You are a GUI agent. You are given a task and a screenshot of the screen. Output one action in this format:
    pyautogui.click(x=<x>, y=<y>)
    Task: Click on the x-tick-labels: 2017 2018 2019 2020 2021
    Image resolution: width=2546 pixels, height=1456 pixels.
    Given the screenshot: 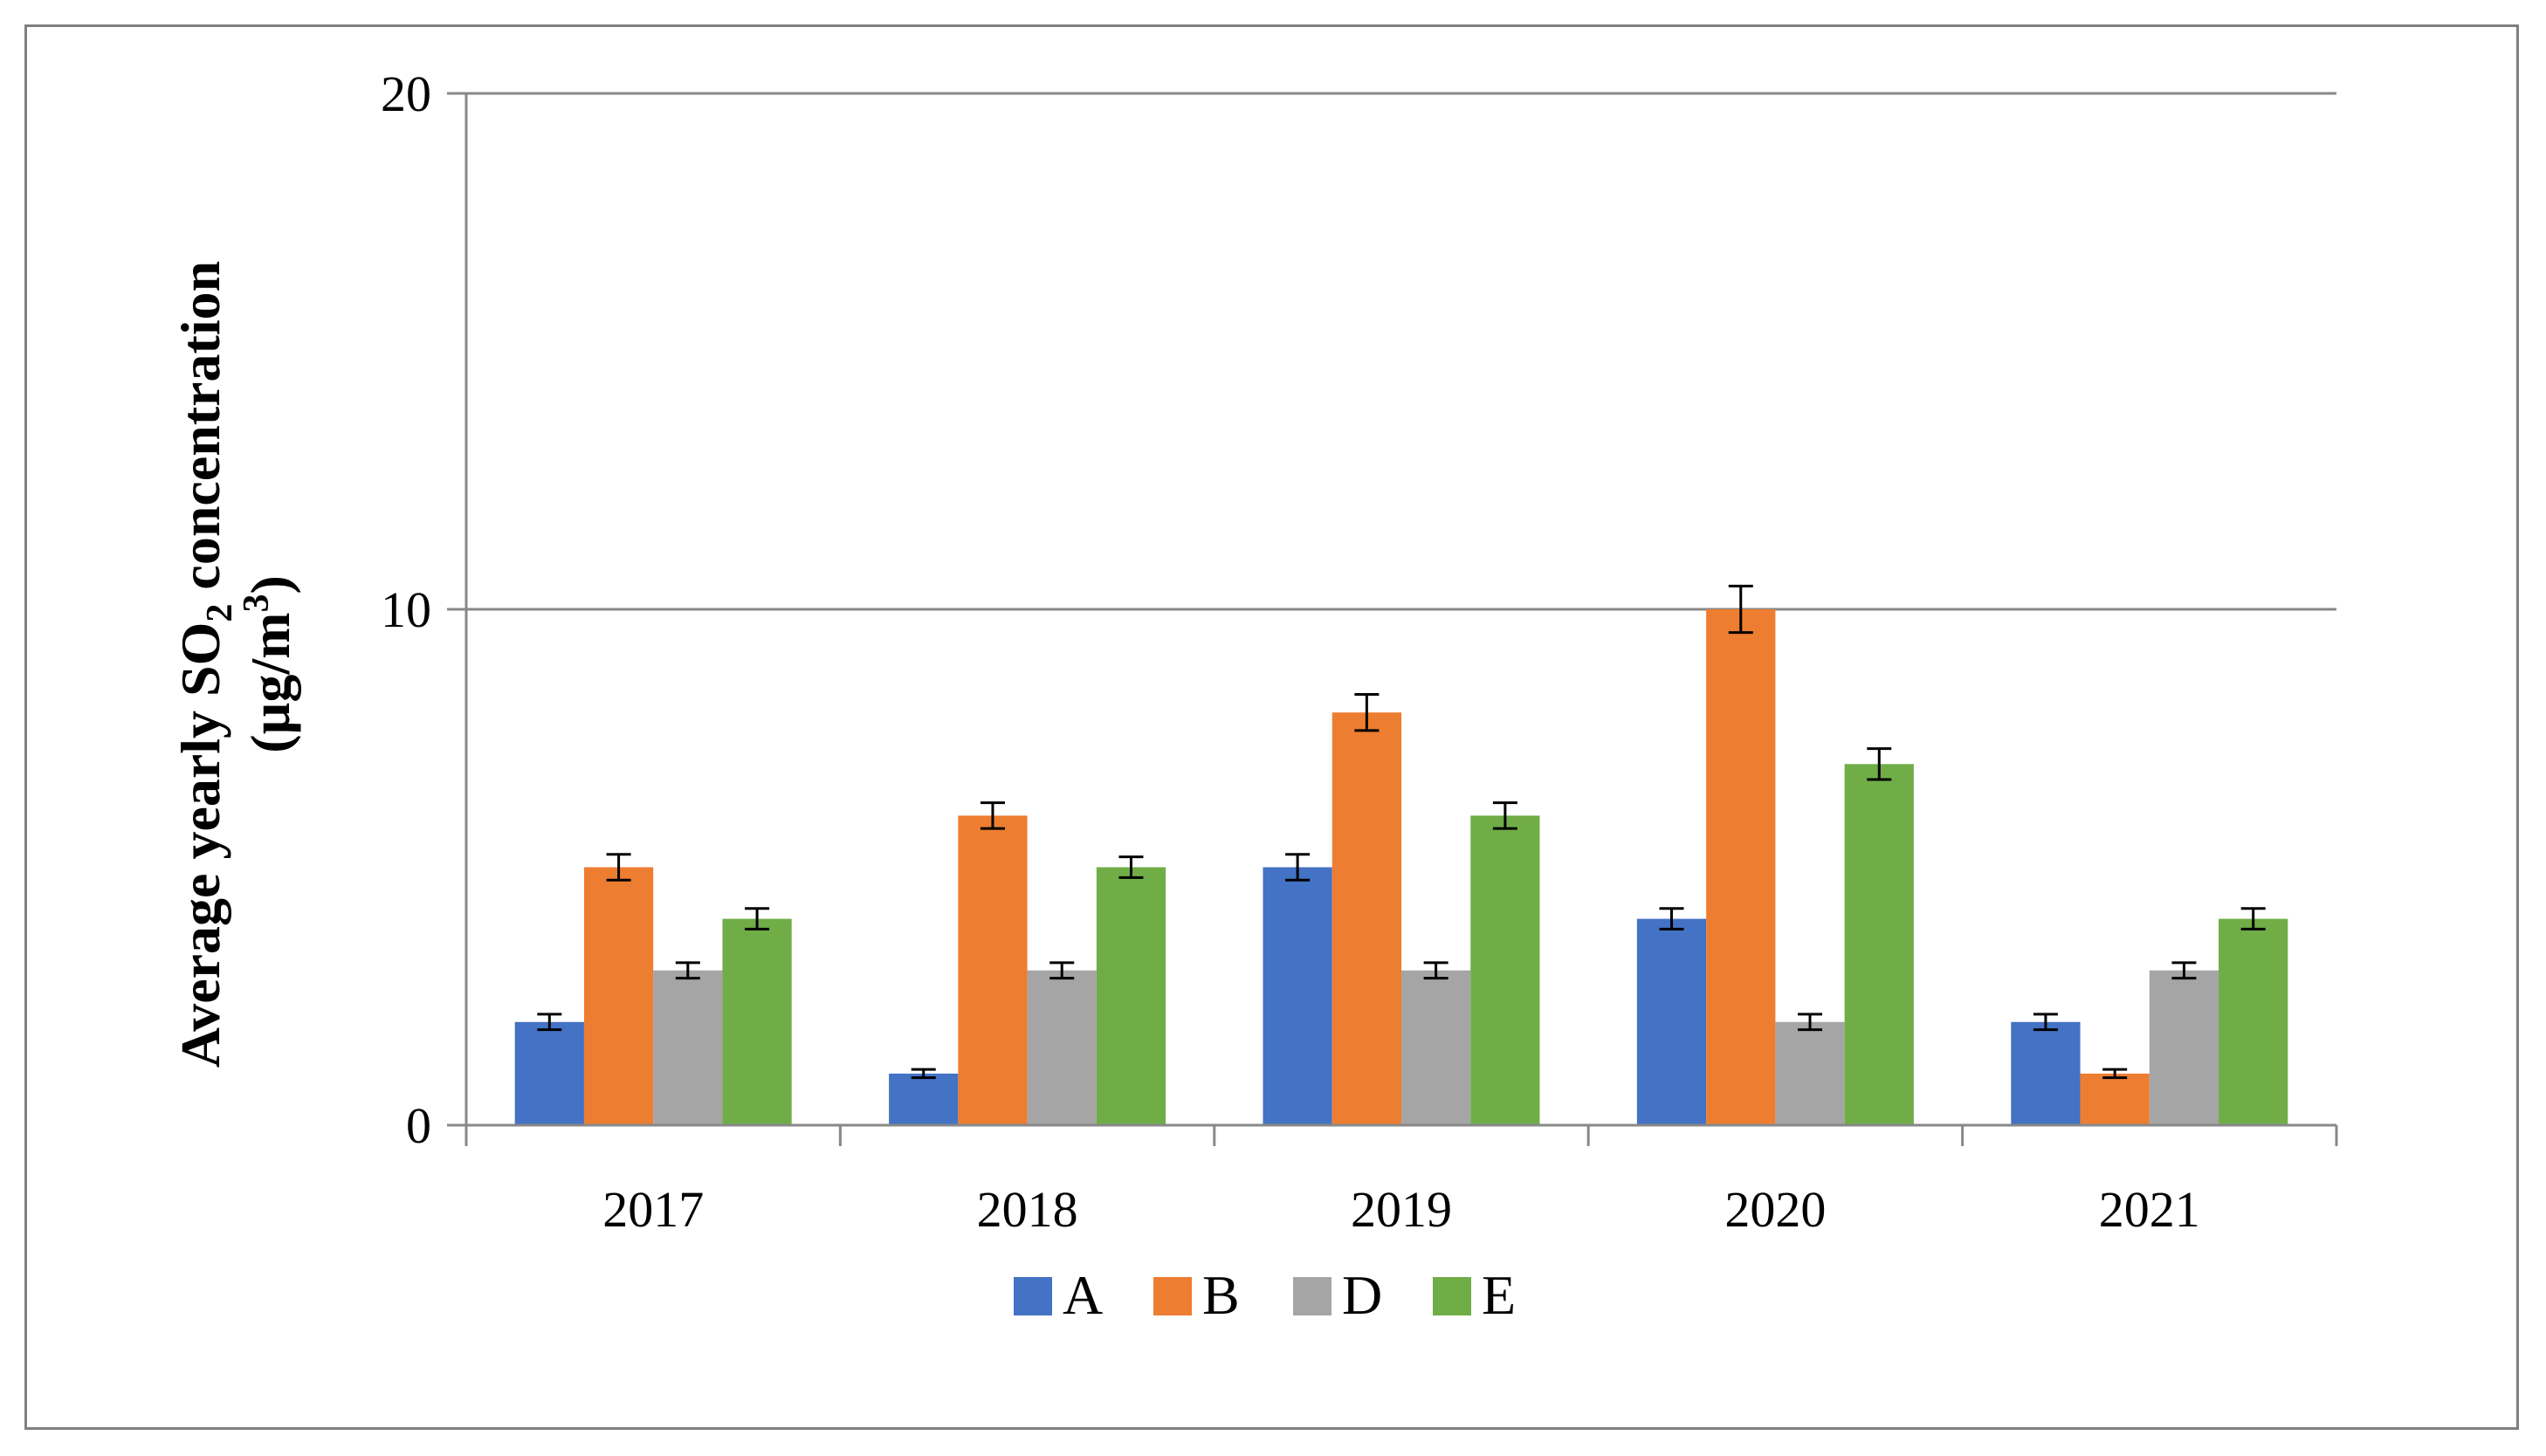 What is the action you would take?
    pyautogui.click(x=1401, y=1209)
    